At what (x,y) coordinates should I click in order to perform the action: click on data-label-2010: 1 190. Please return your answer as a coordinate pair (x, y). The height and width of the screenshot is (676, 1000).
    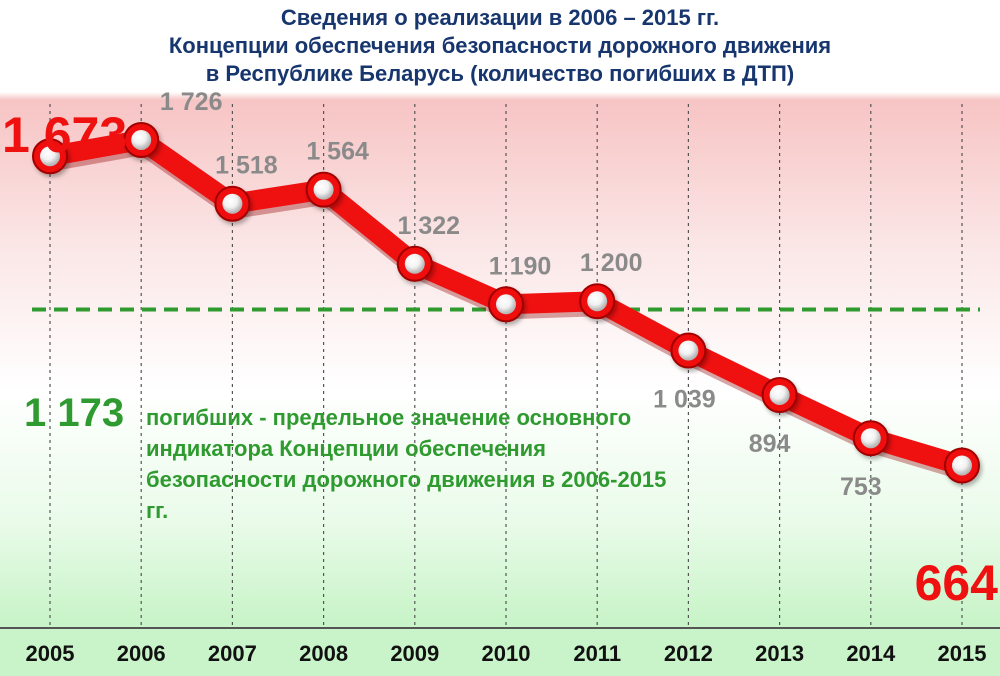
    Looking at the image, I should click on (520, 266).